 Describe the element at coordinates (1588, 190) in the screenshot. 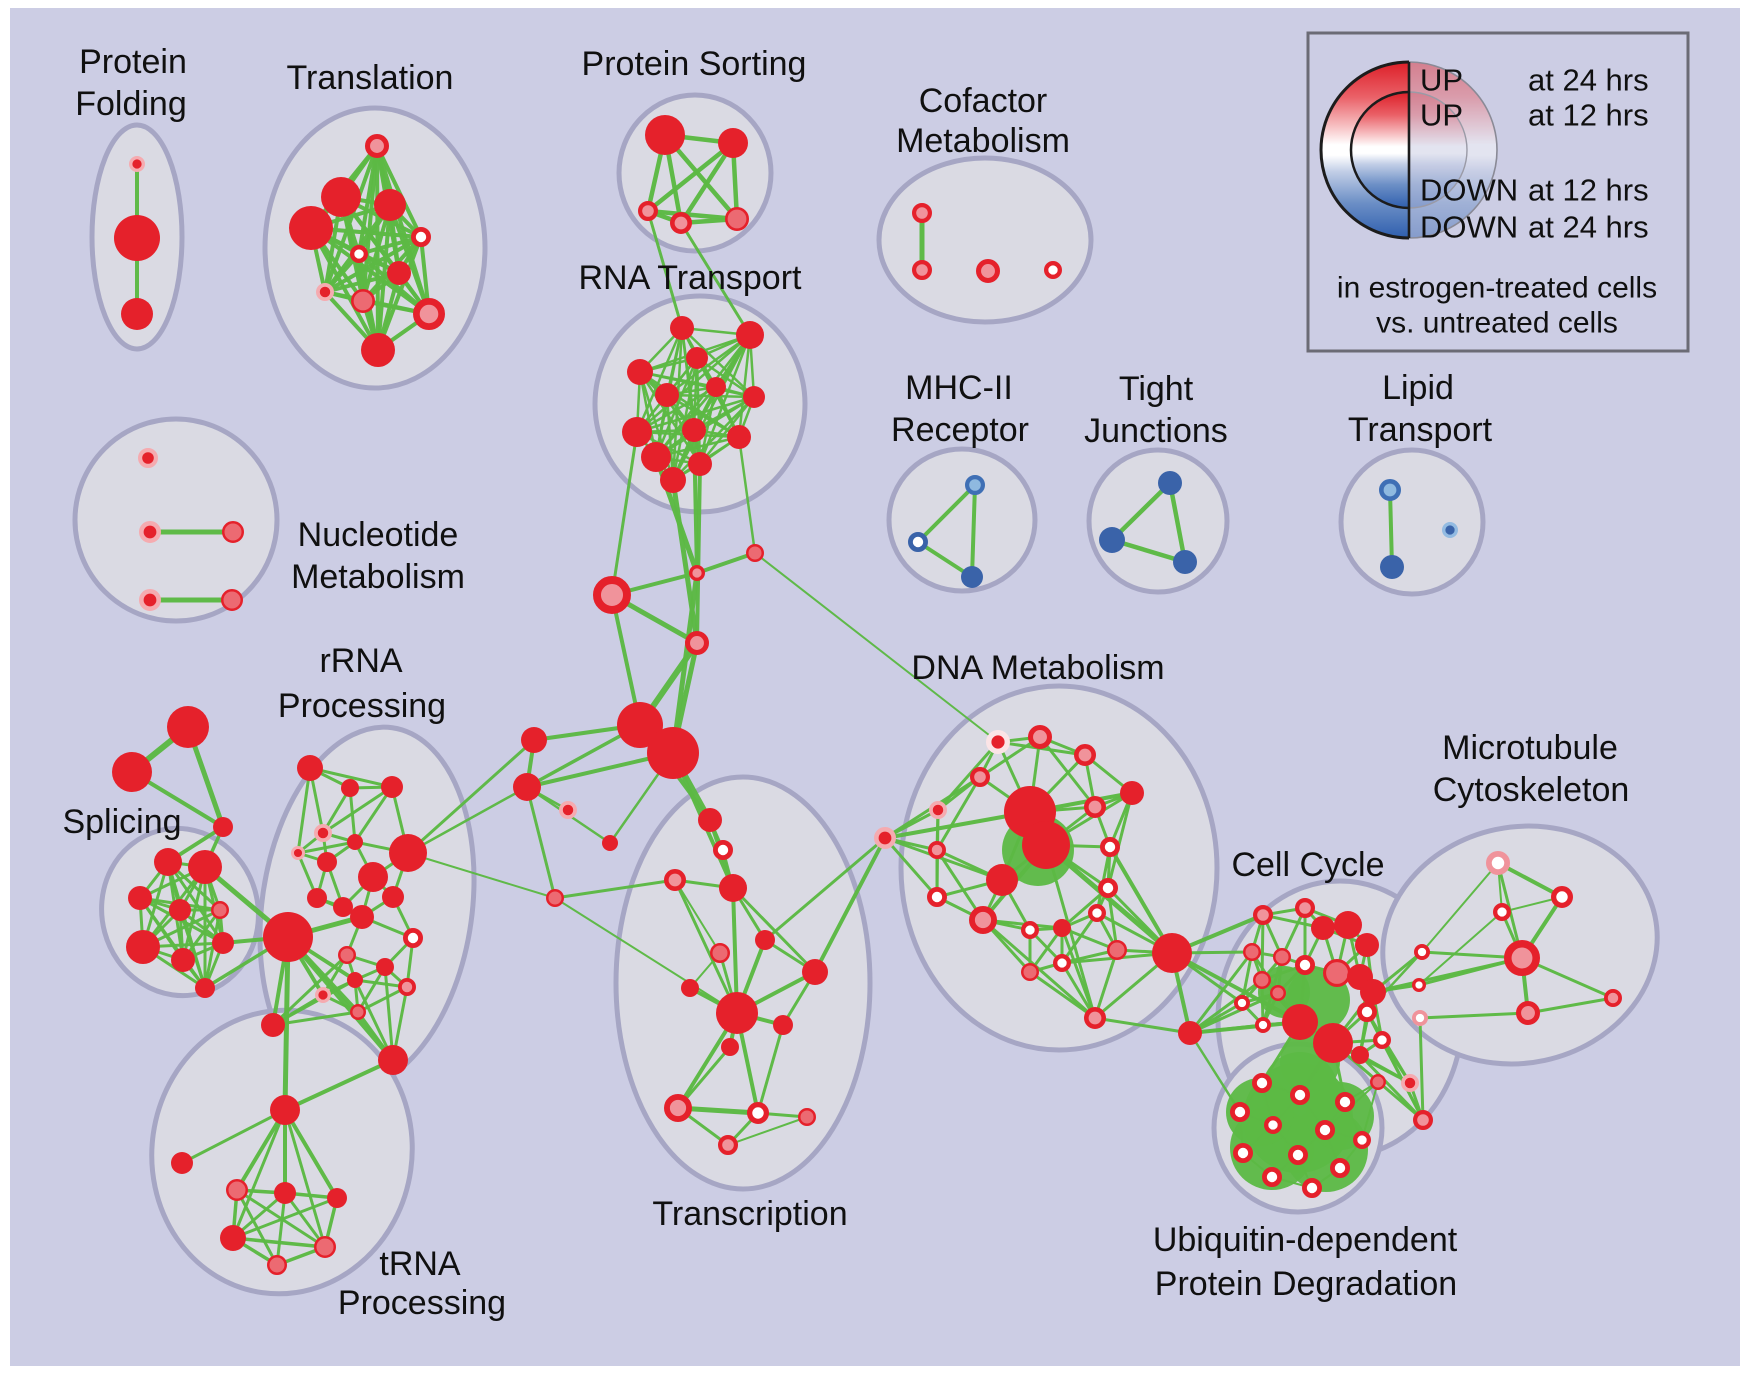

I see `legend-time-2: at 12 hrs` at that location.